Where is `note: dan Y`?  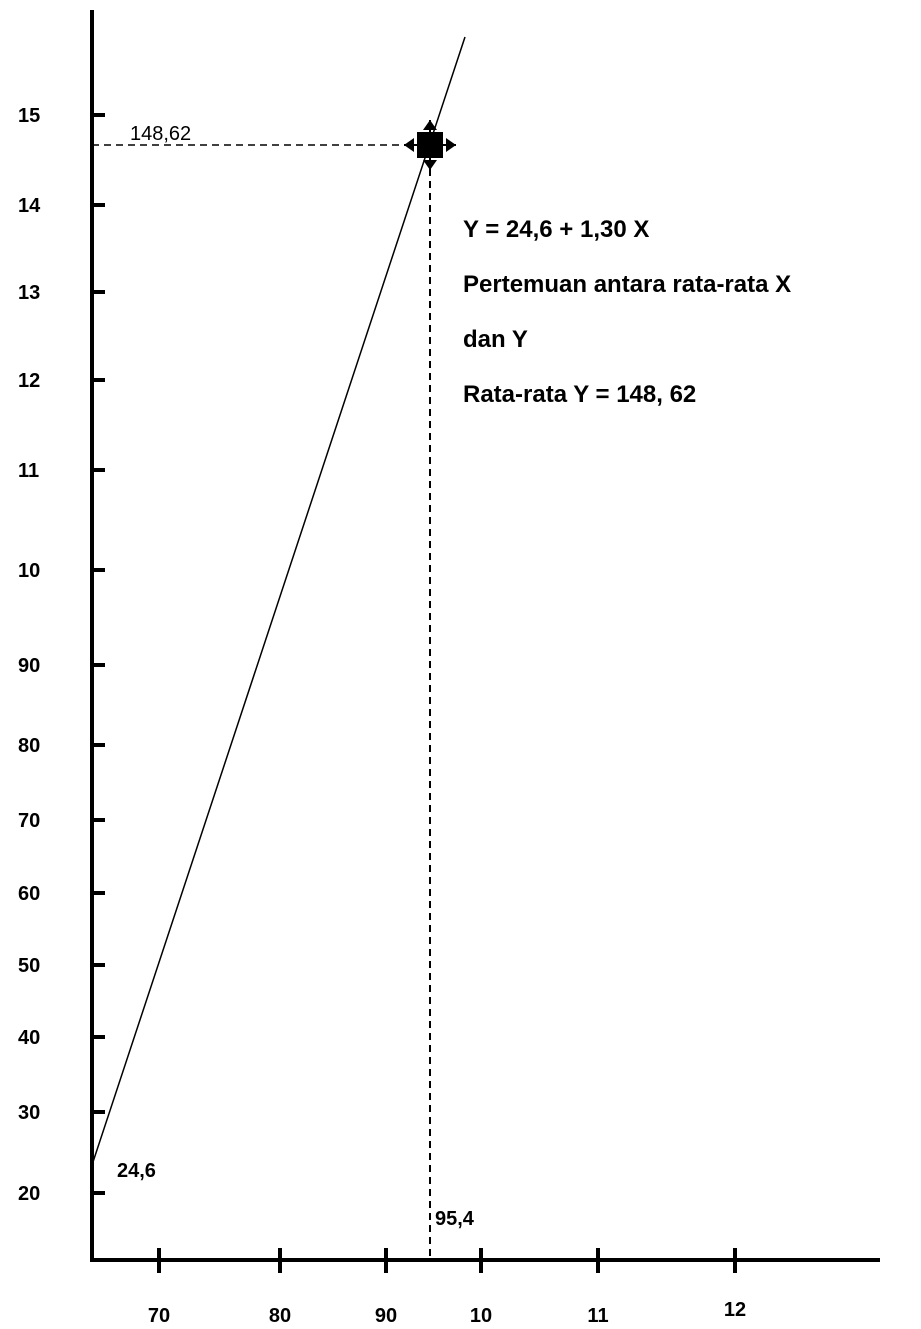
note: dan Y is located at coordinates (495, 339).